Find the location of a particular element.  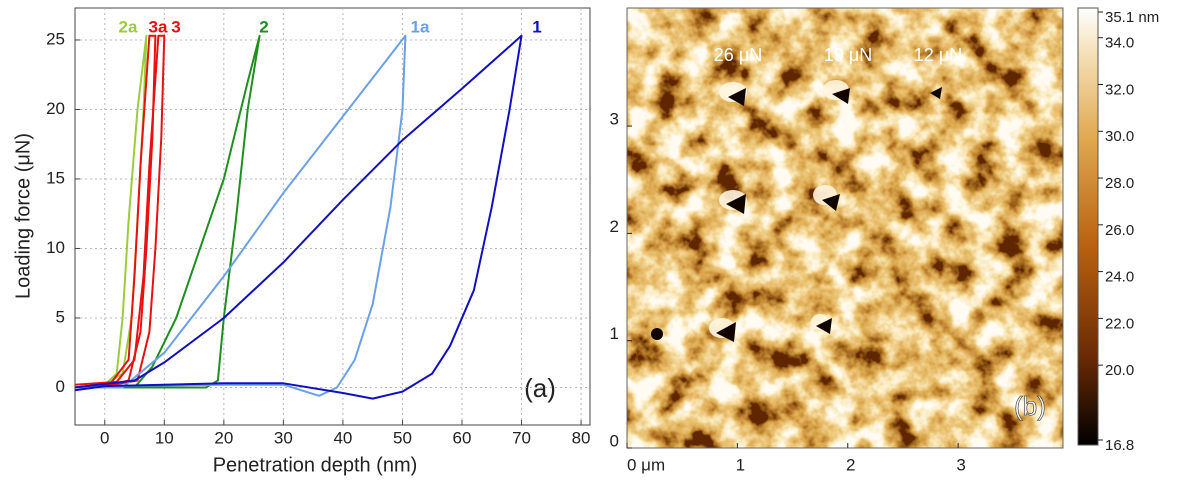

x-tick-label: 1 is located at coordinates (740, 464).